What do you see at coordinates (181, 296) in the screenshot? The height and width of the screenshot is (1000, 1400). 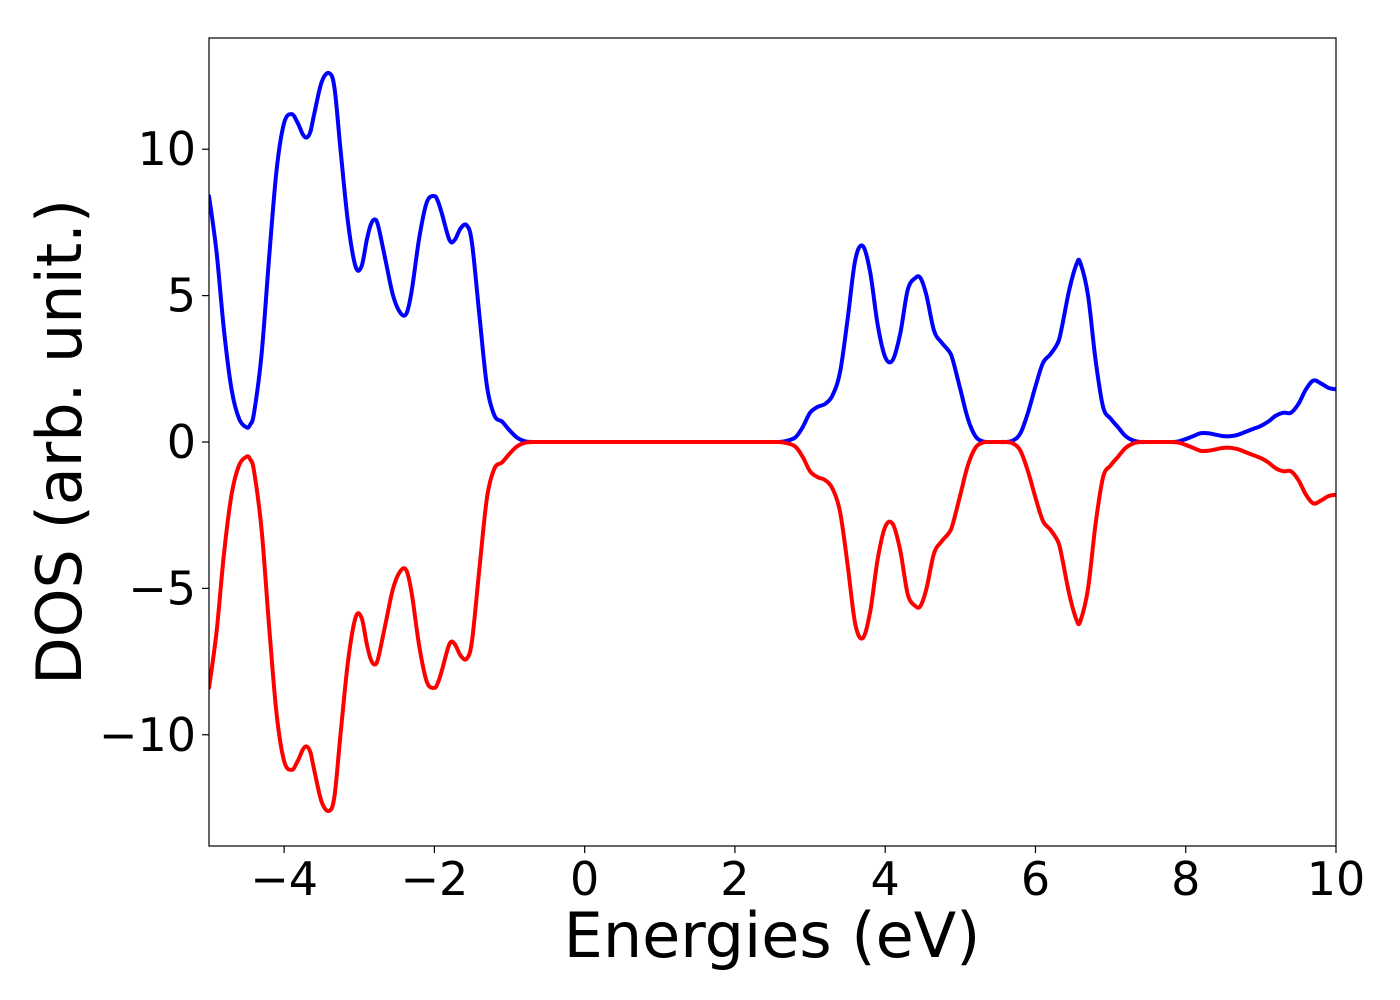 I see `y-tick-label: 5` at bounding box center [181, 296].